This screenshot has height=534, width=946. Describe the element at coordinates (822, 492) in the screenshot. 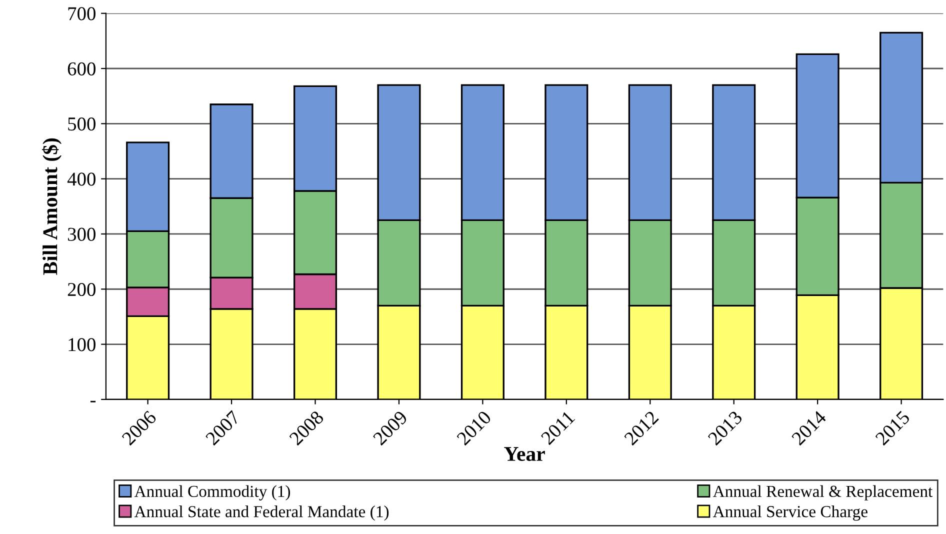

I see `legend-label: Annual Renewal & Replacement` at that location.